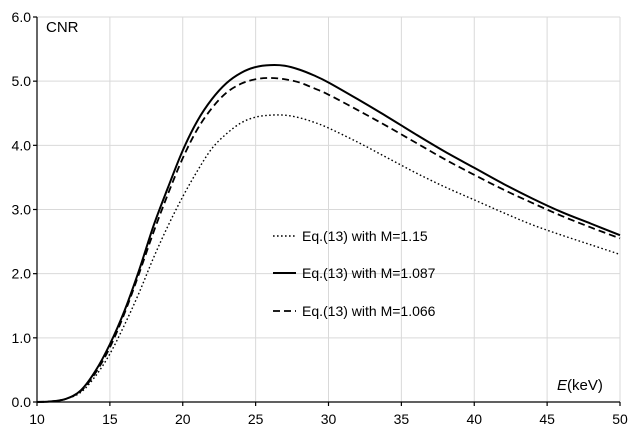  Describe the element at coordinates (22, 17) in the screenshot. I see `y-tick-label: 6.0` at that location.